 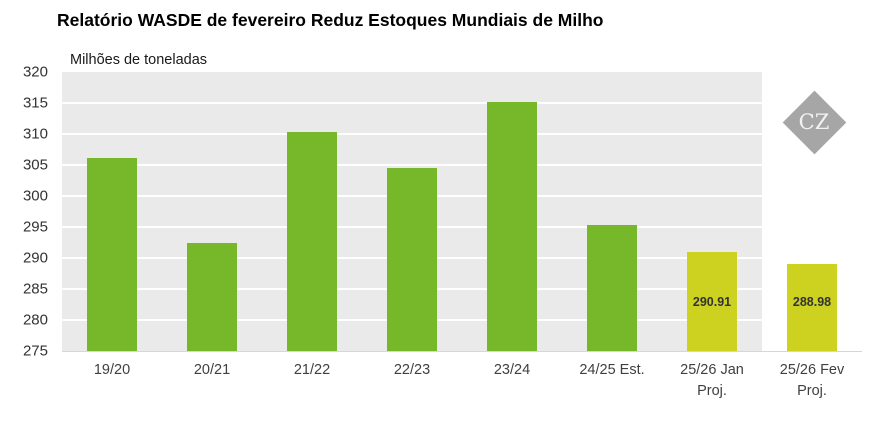 What do you see at coordinates (35, 165) in the screenshot?
I see `y-tick-label: 305` at bounding box center [35, 165].